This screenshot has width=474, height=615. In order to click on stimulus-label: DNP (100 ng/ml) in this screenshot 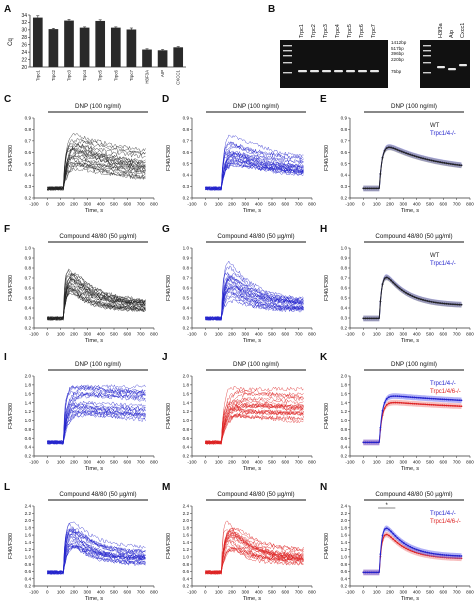, I will do `click(256, 364)`.